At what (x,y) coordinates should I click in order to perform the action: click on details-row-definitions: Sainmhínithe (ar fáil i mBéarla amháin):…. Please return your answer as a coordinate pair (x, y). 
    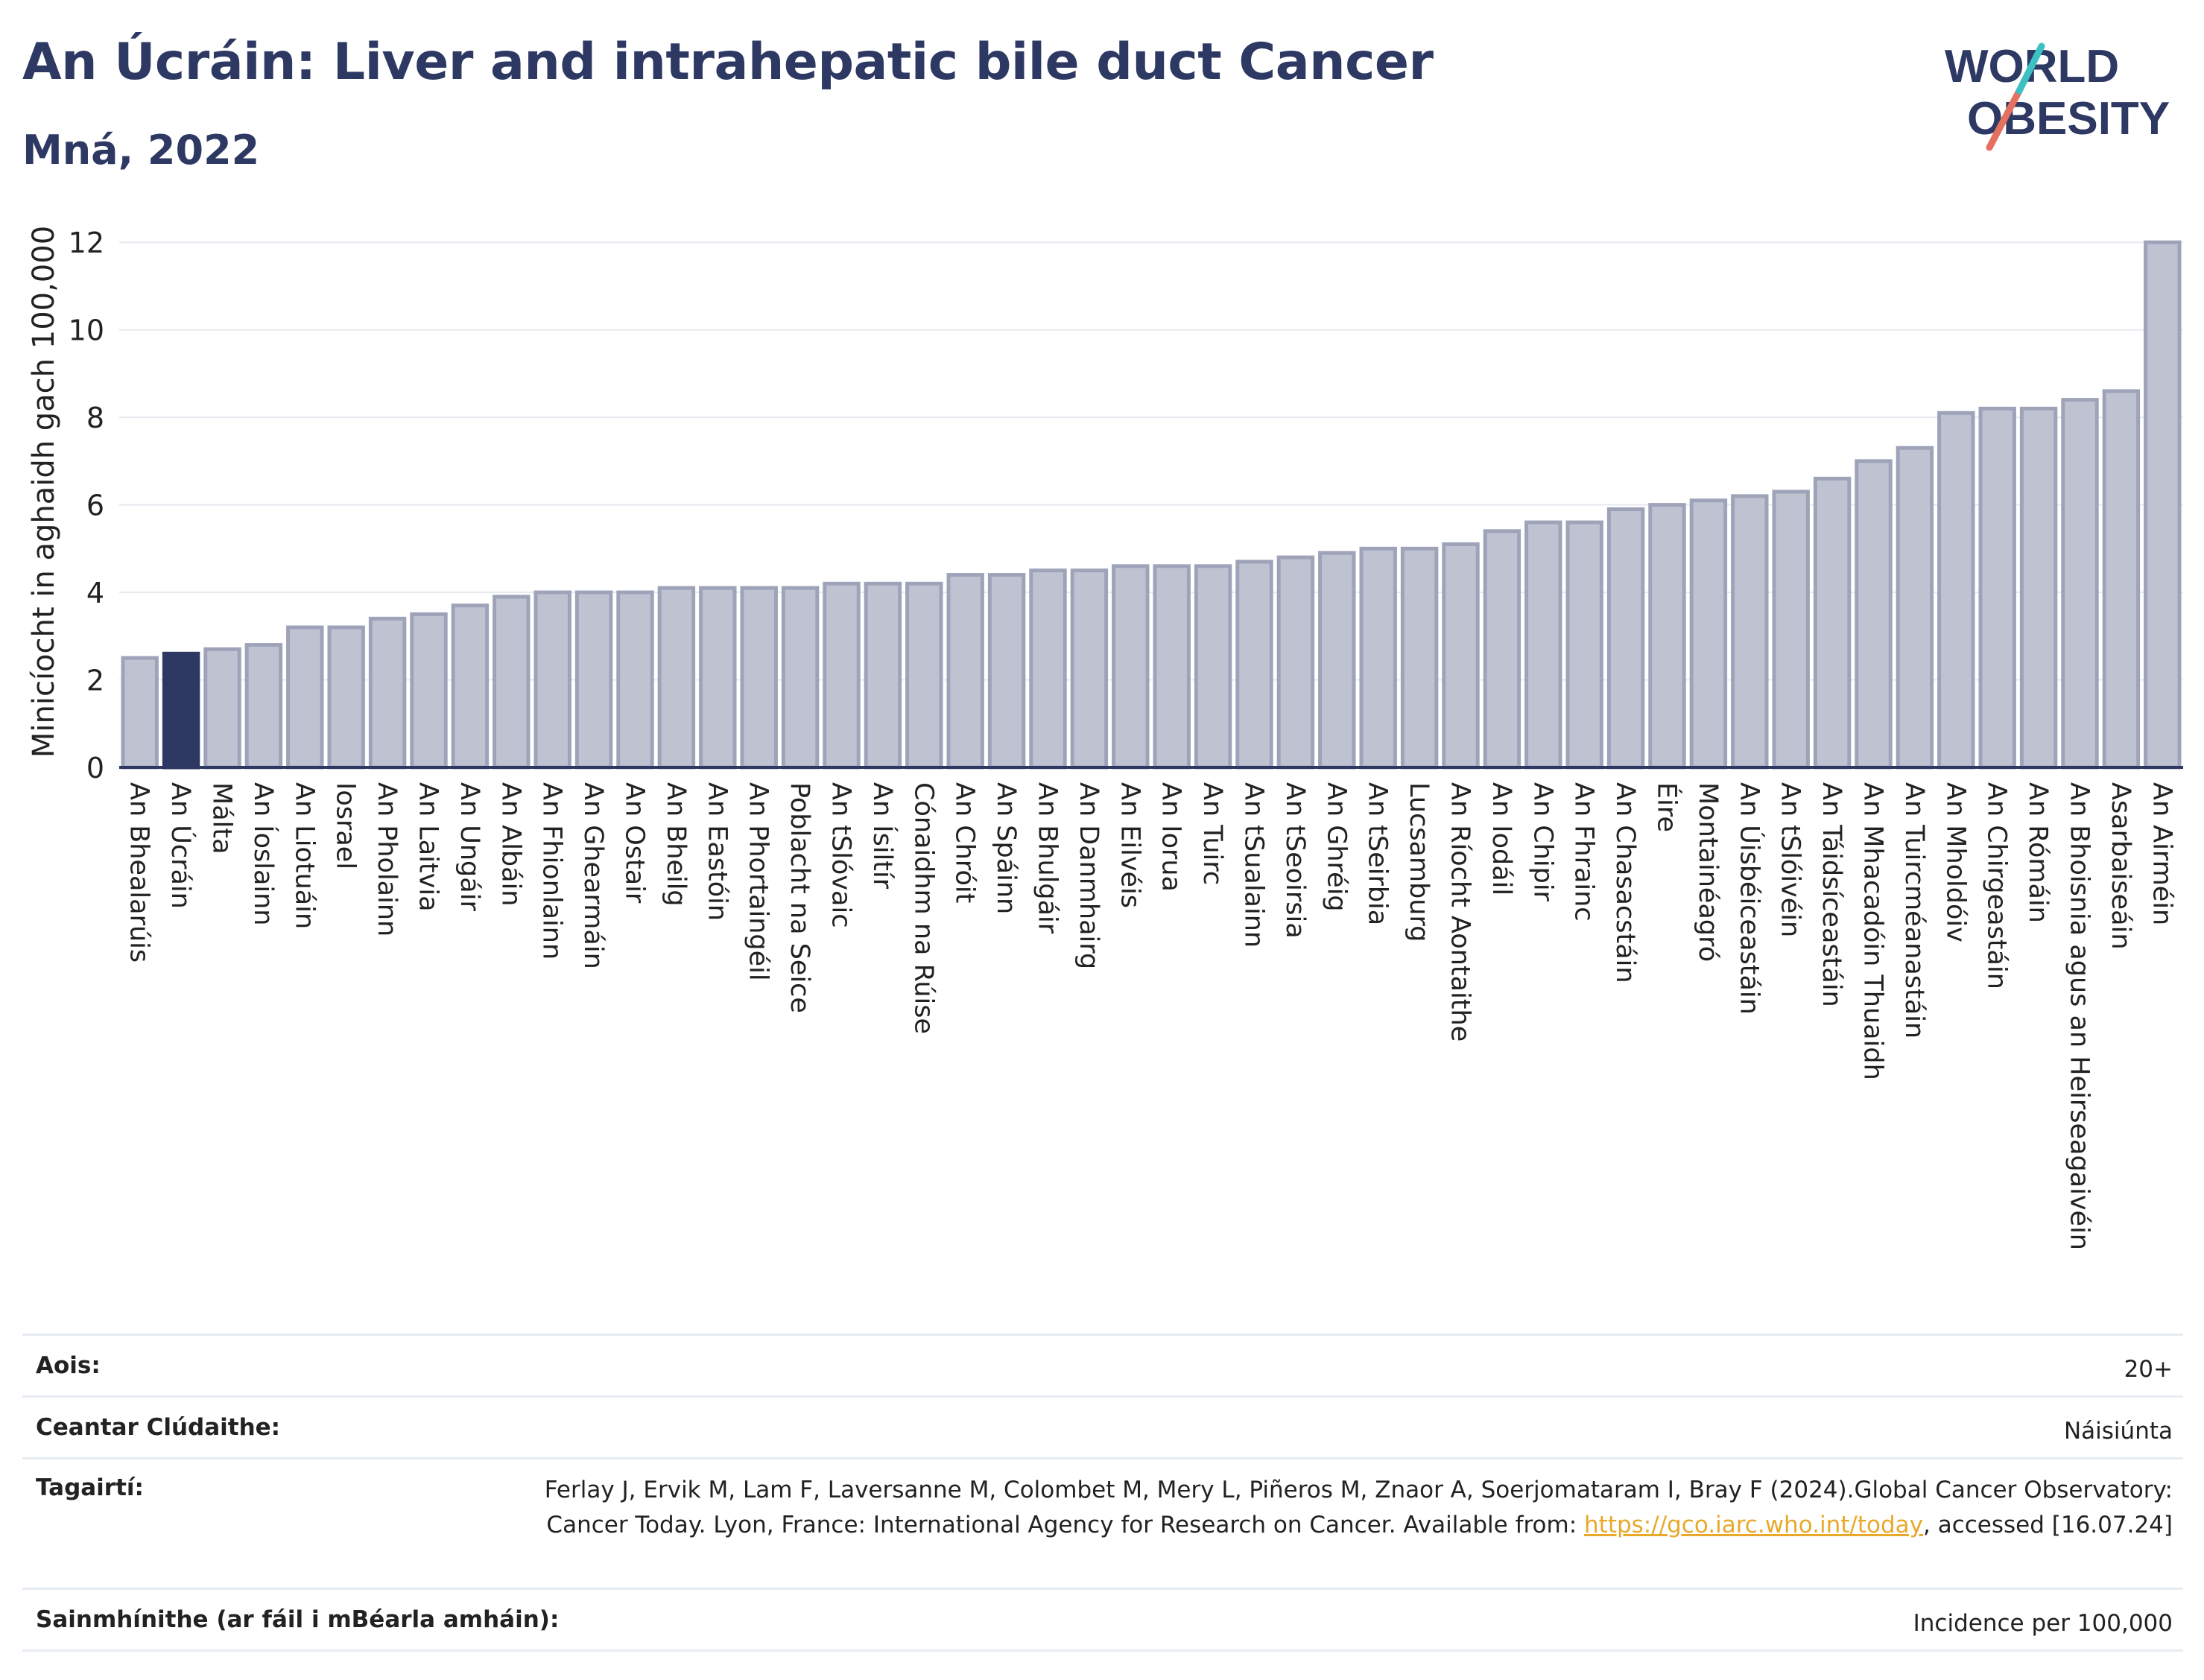
    Looking at the image, I should click on (1102, 1620).